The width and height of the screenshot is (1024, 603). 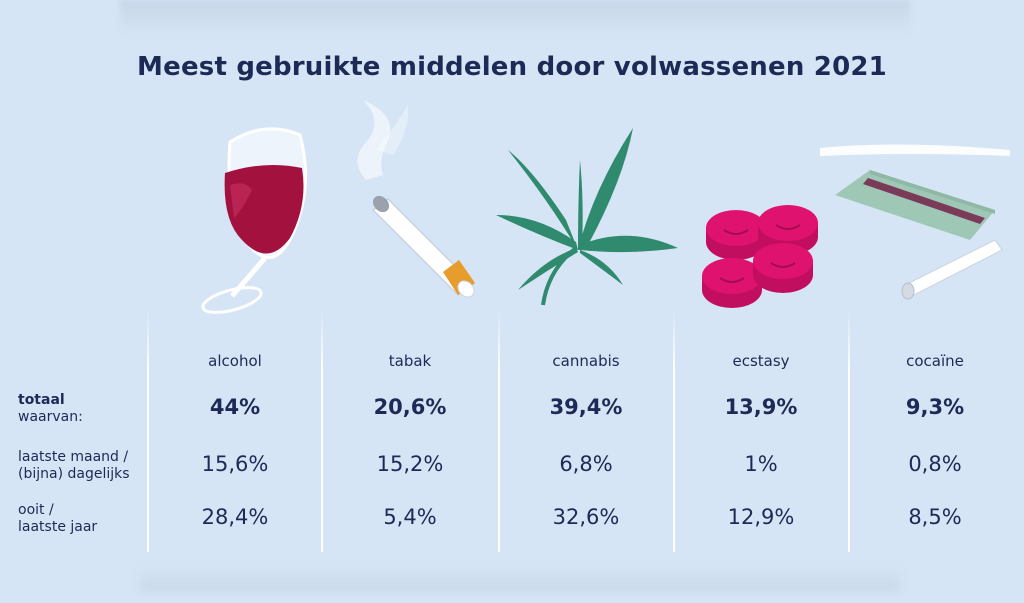 I want to click on wine-glass-icon, so click(x=254, y=220).